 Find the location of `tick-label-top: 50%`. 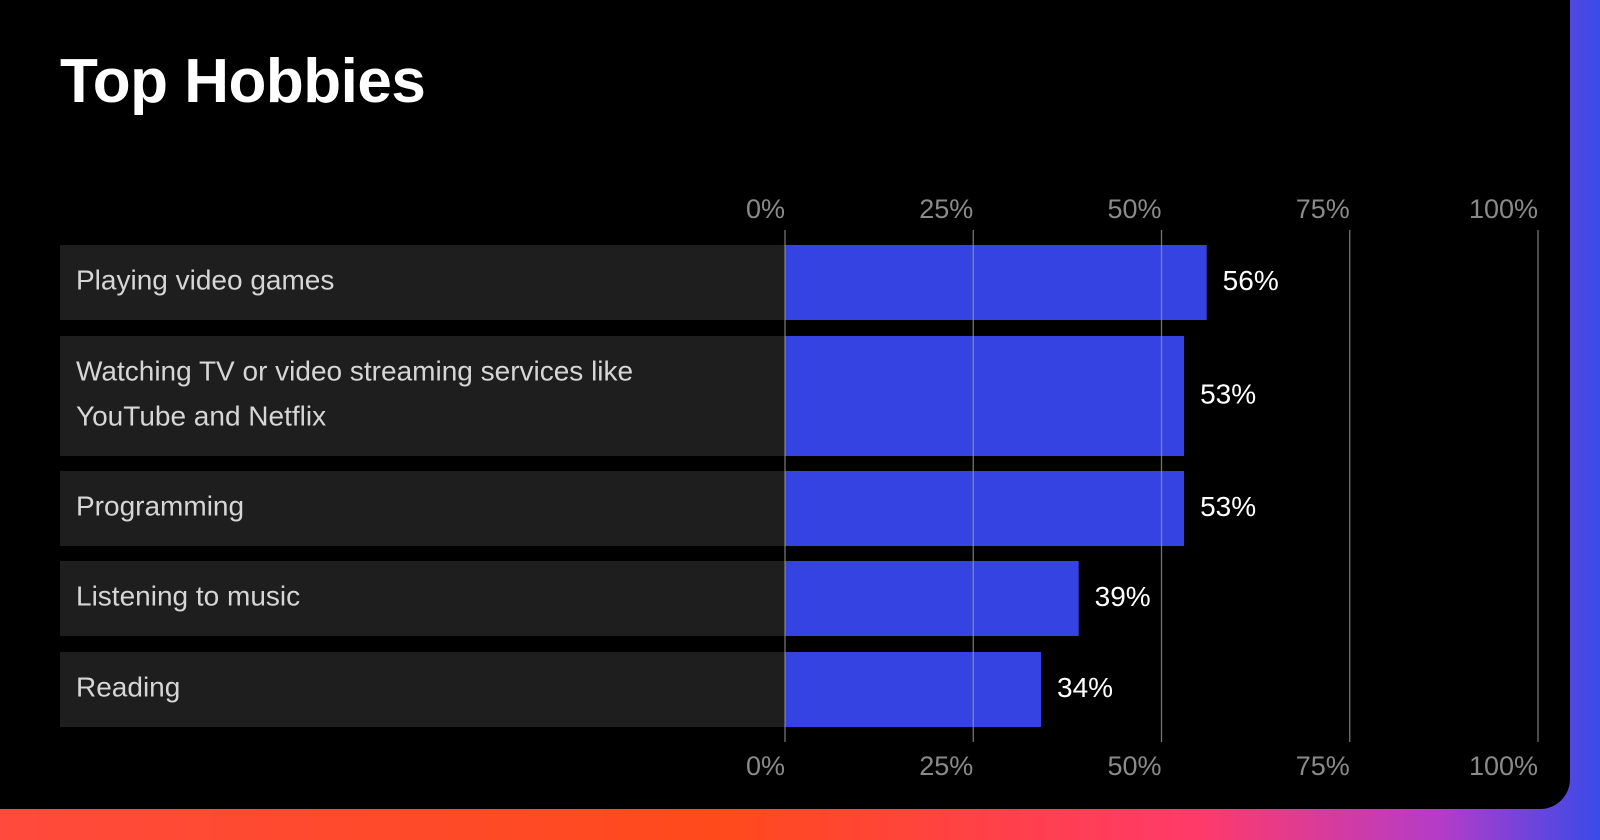

tick-label-top: 50% is located at coordinates (1134, 209).